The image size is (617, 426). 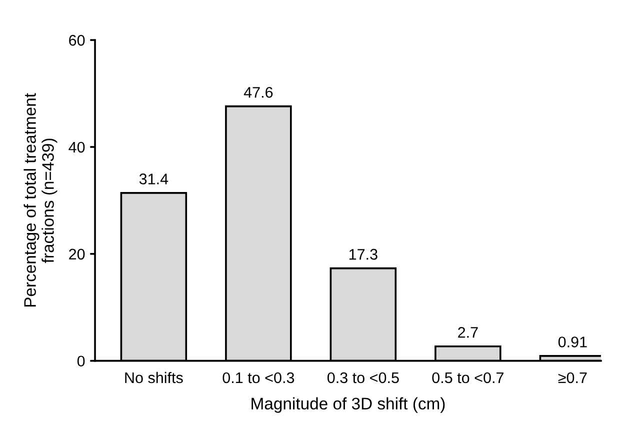 What do you see at coordinates (76, 147) in the screenshot?
I see `y-tick-label: 40` at bounding box center [76, 147].